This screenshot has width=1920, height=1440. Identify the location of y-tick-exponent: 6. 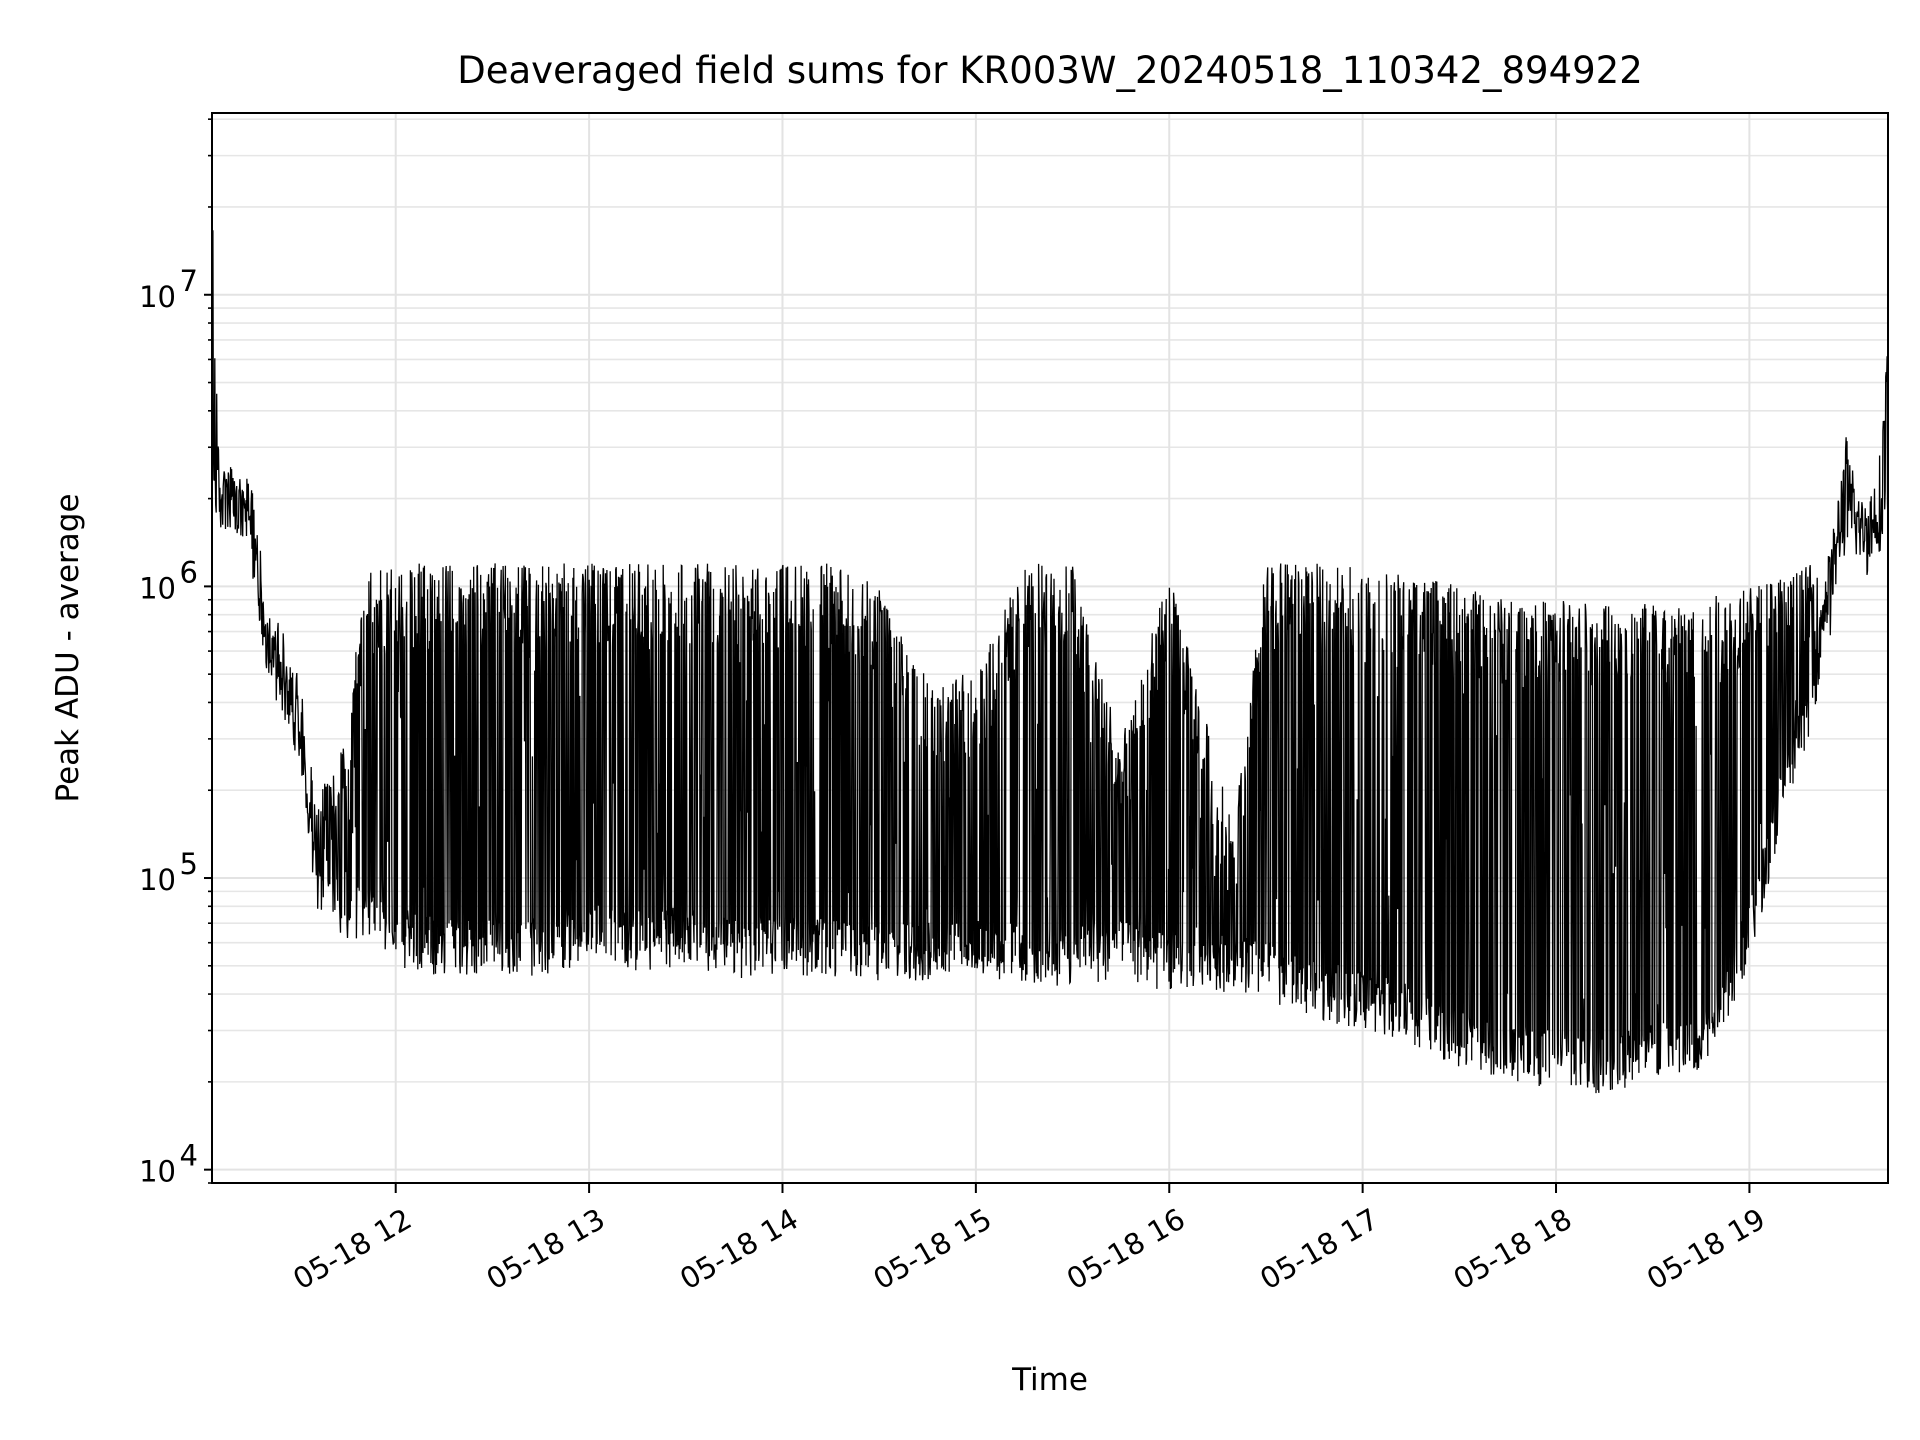
(189, 572).